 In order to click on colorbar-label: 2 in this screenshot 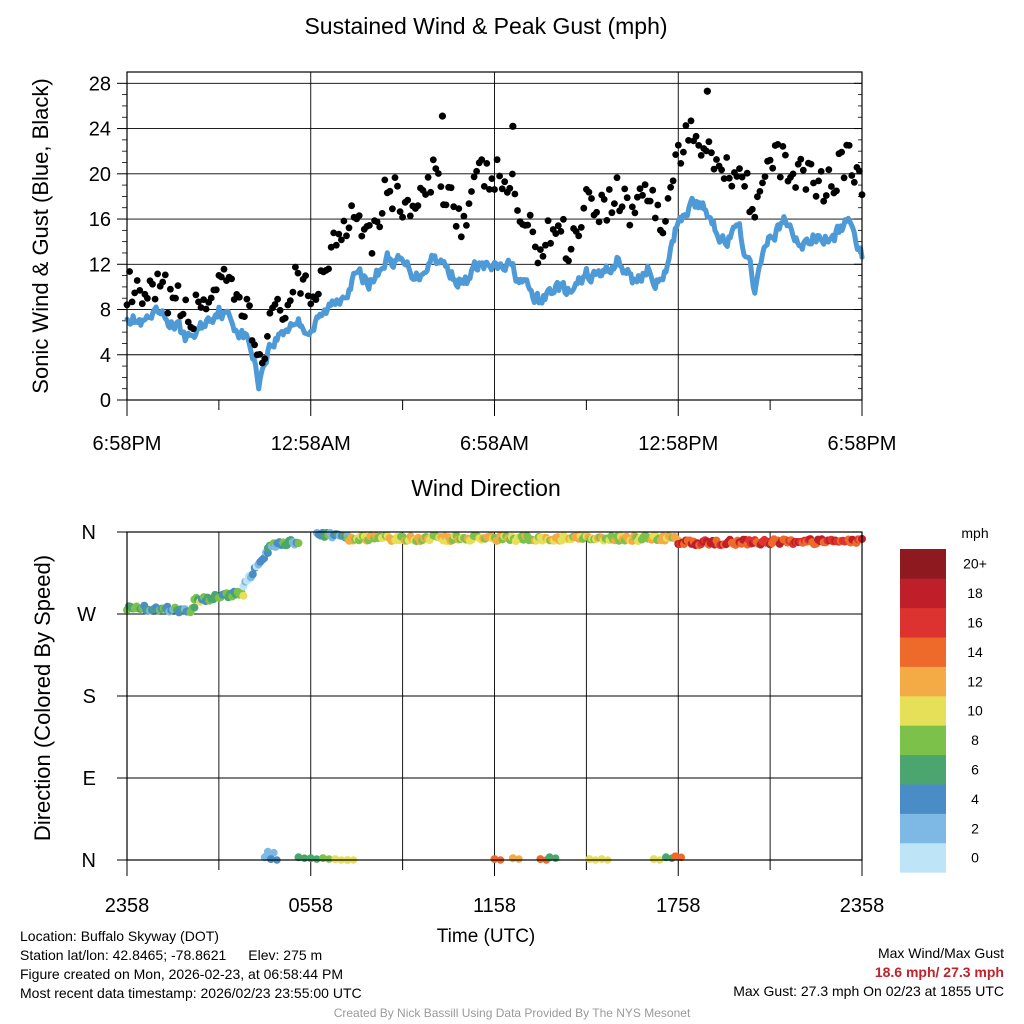, I will do `click(975, 828)`.